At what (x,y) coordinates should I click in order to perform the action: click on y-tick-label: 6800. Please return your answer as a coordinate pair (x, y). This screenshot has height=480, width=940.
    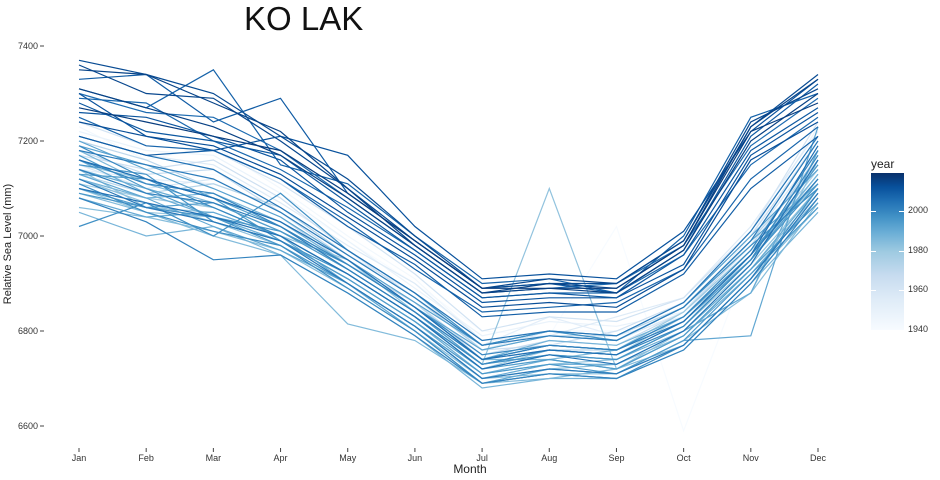
    Looking at the image, I should click on (28, 331).